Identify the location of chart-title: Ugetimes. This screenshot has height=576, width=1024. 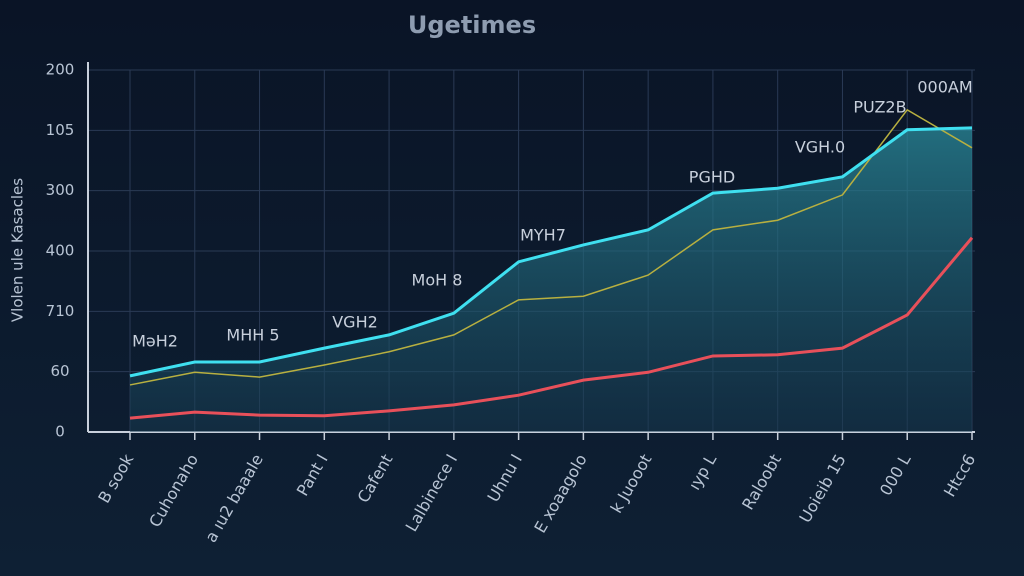
(472, 25).